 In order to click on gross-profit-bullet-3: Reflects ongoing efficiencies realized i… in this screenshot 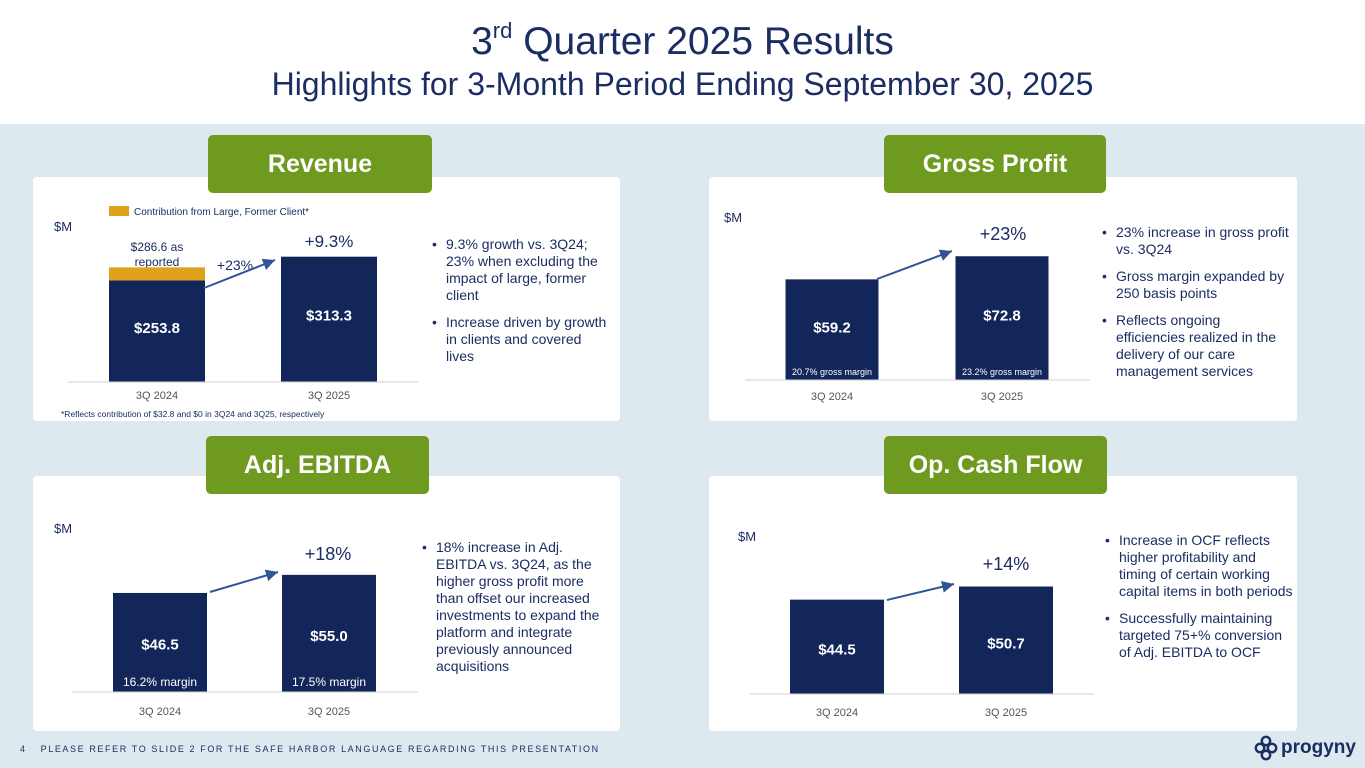, I will do `click(1197, 346)`.